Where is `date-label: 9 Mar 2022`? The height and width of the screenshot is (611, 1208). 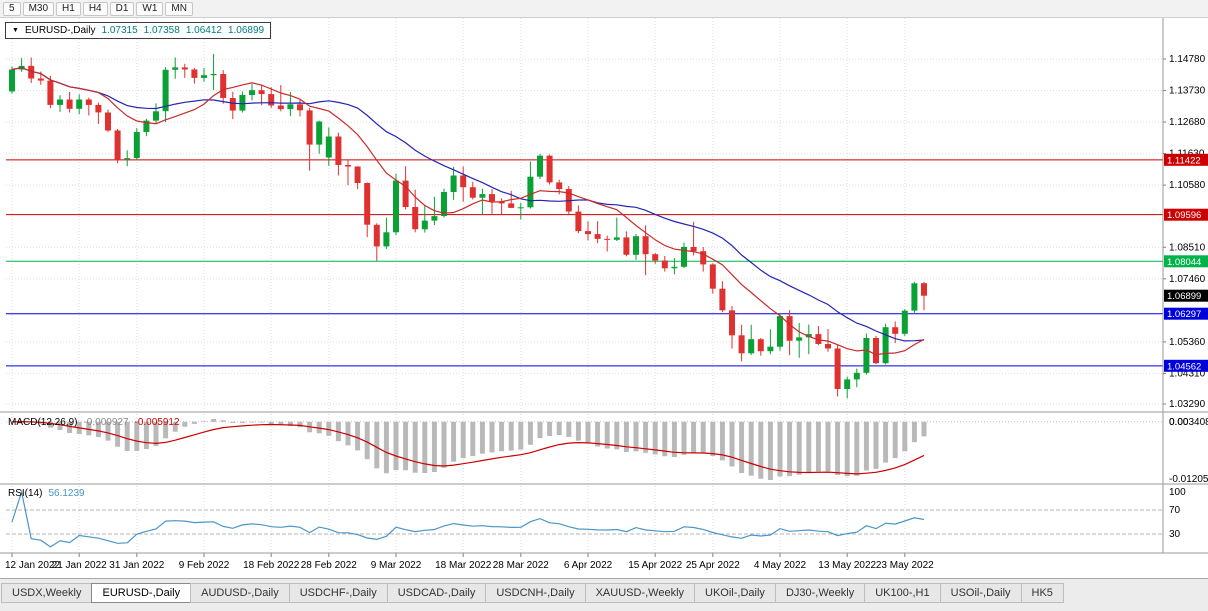
date-label: 9 Mar 2022 is located at coordinates (396, 565).